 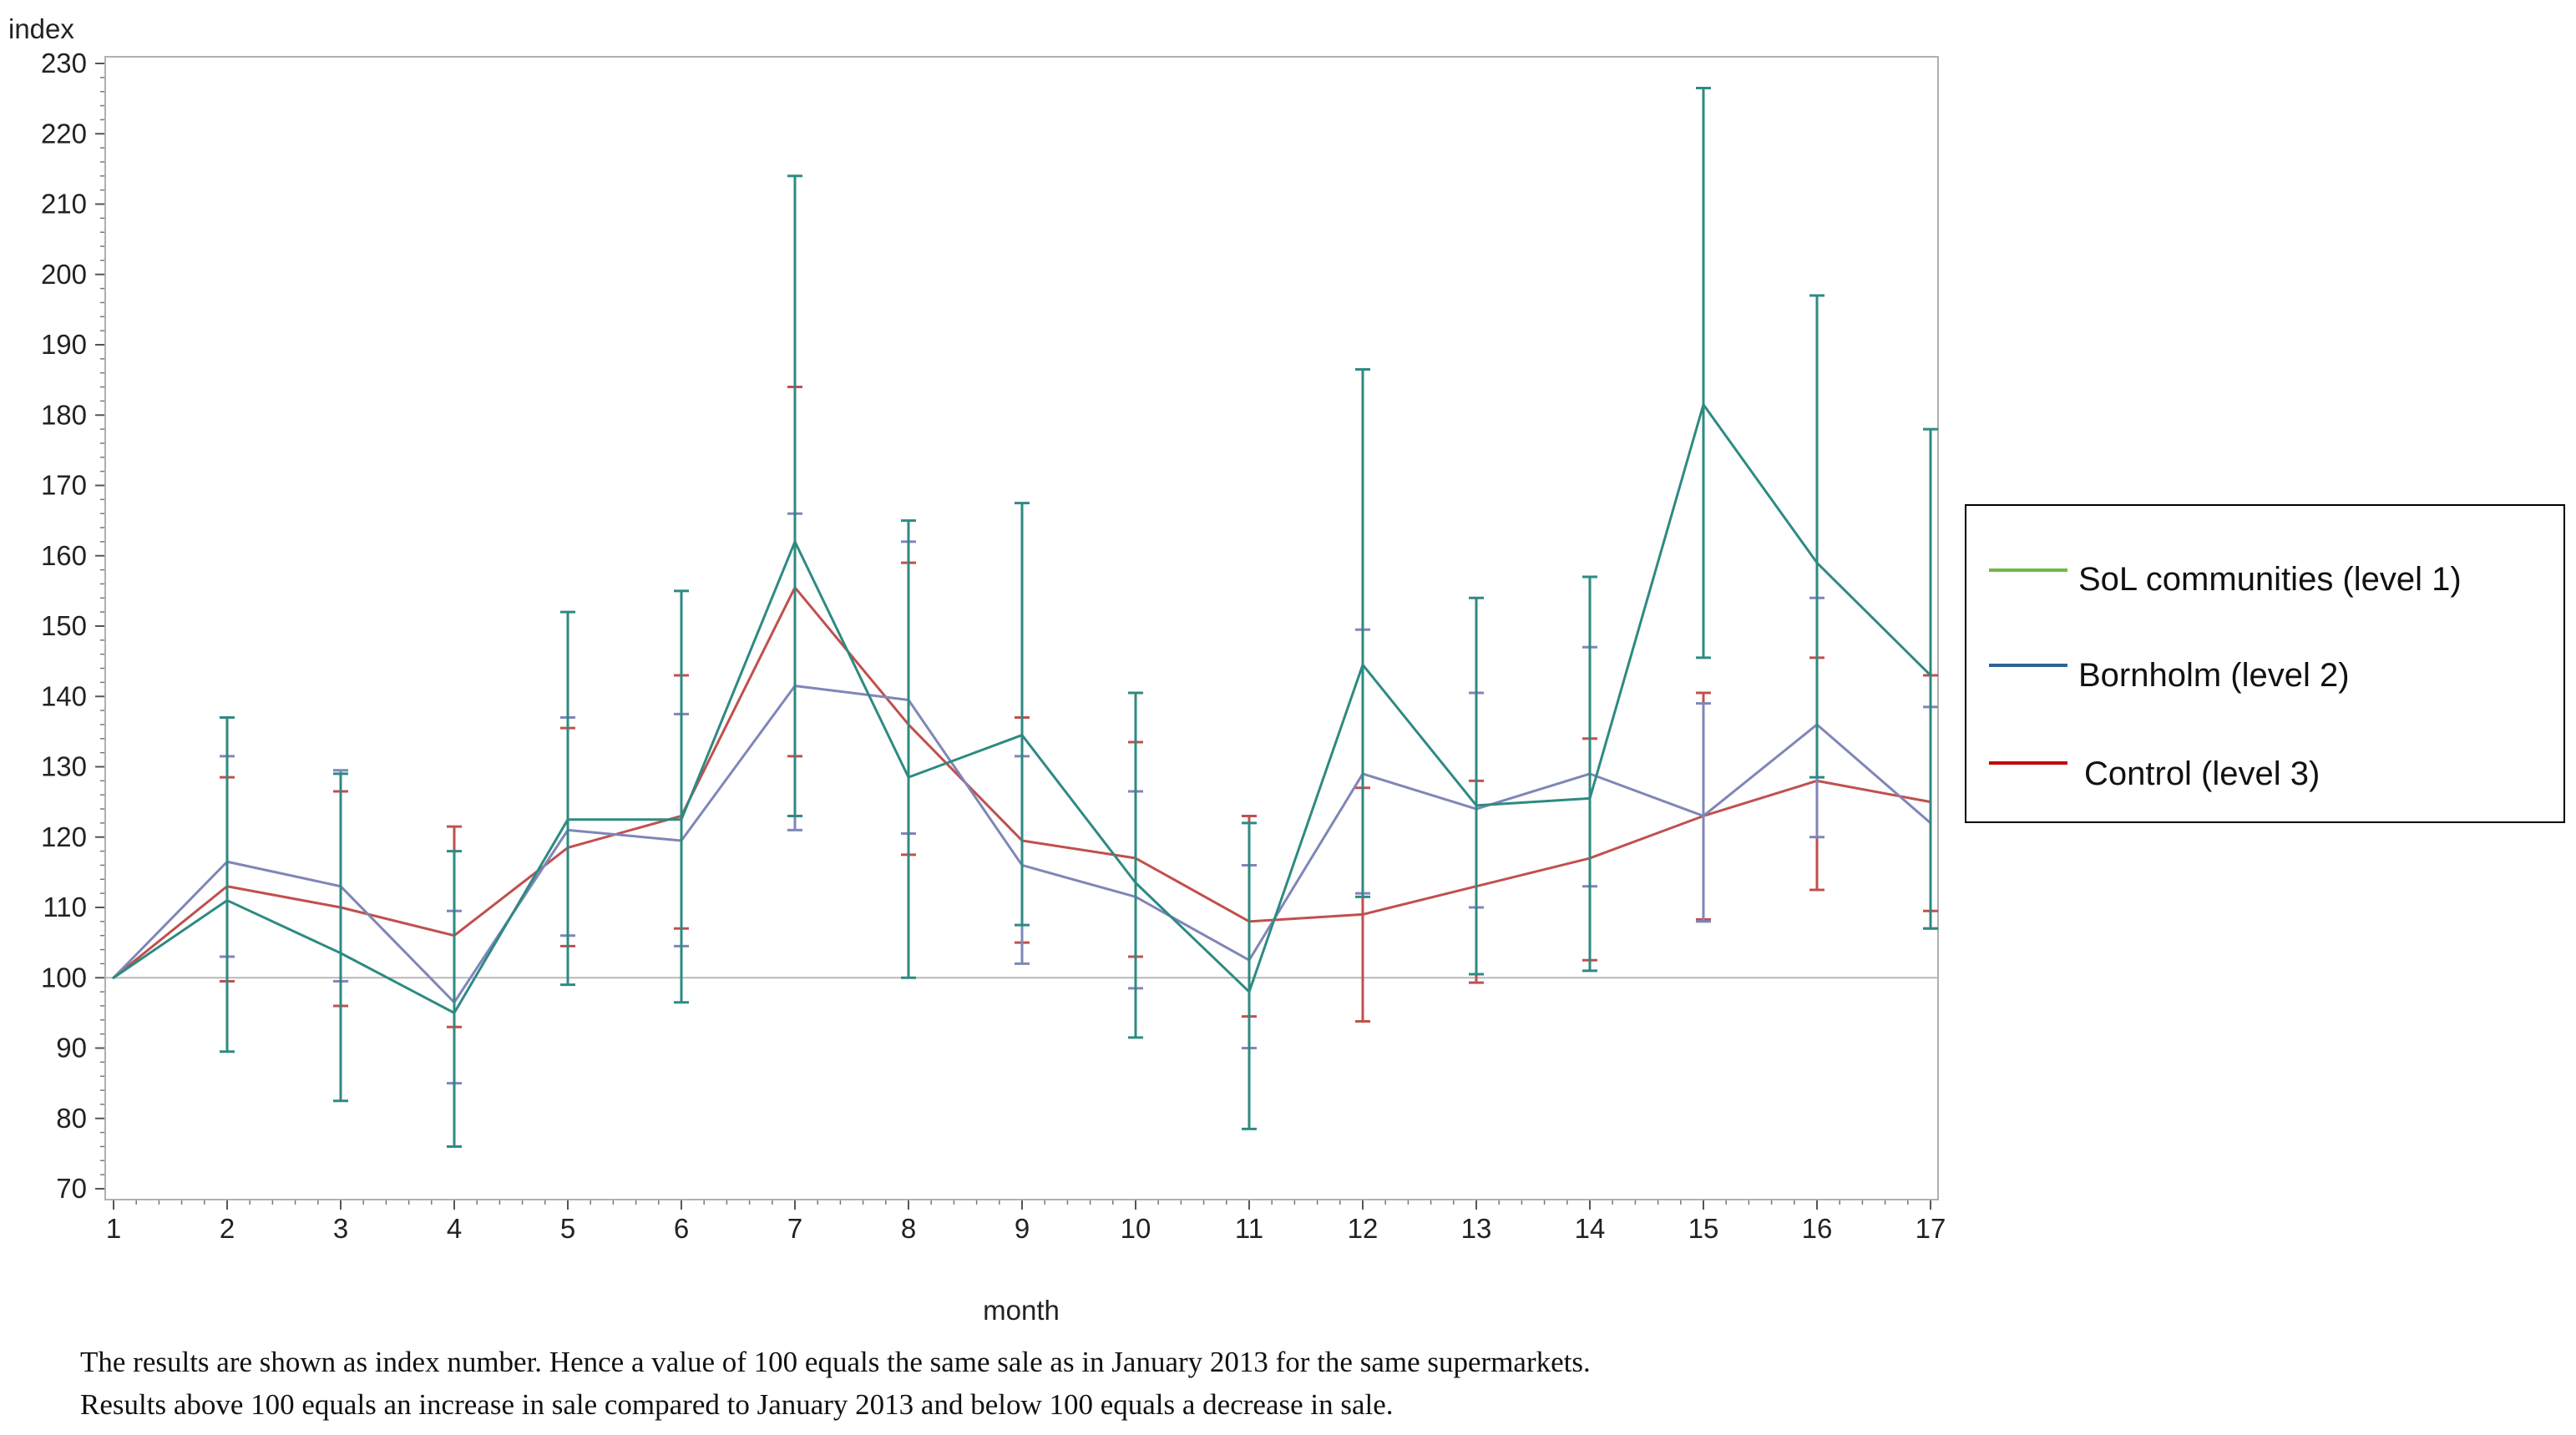 What do you see at coordinates (64, 415) in the screenshot?
I see `y-tick-label: 180` at bounding box center [64, 415].